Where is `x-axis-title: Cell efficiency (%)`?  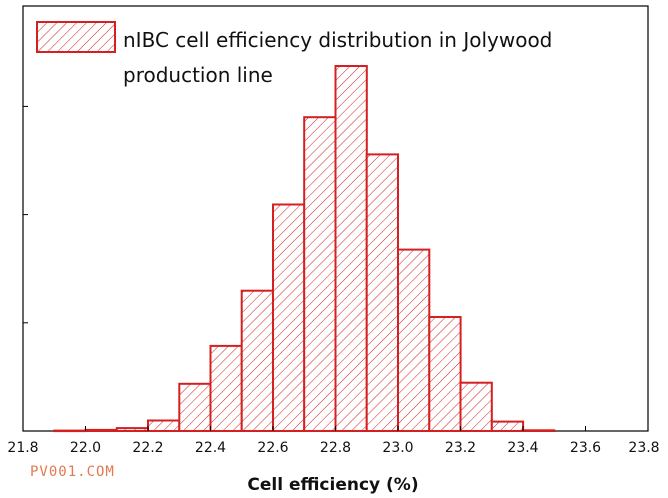 x-axis-title: Cell efficiency (%) is located at coordinates (332, 485).